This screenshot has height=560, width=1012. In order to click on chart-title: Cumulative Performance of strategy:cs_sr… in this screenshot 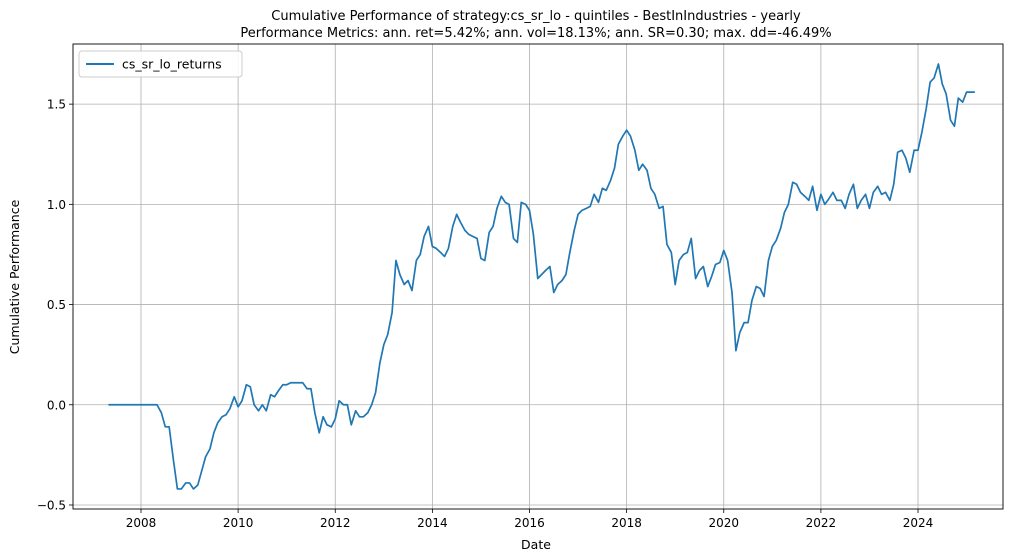, I will do `click(536, 16)`.